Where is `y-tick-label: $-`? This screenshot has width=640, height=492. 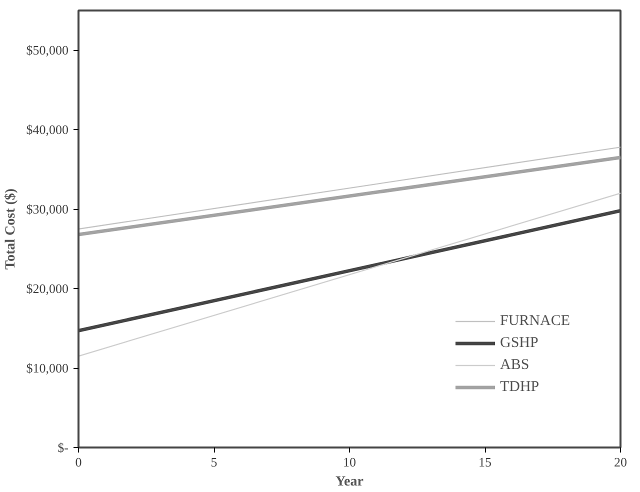
y-tick-label: $- is located at coordinates (63, 447).